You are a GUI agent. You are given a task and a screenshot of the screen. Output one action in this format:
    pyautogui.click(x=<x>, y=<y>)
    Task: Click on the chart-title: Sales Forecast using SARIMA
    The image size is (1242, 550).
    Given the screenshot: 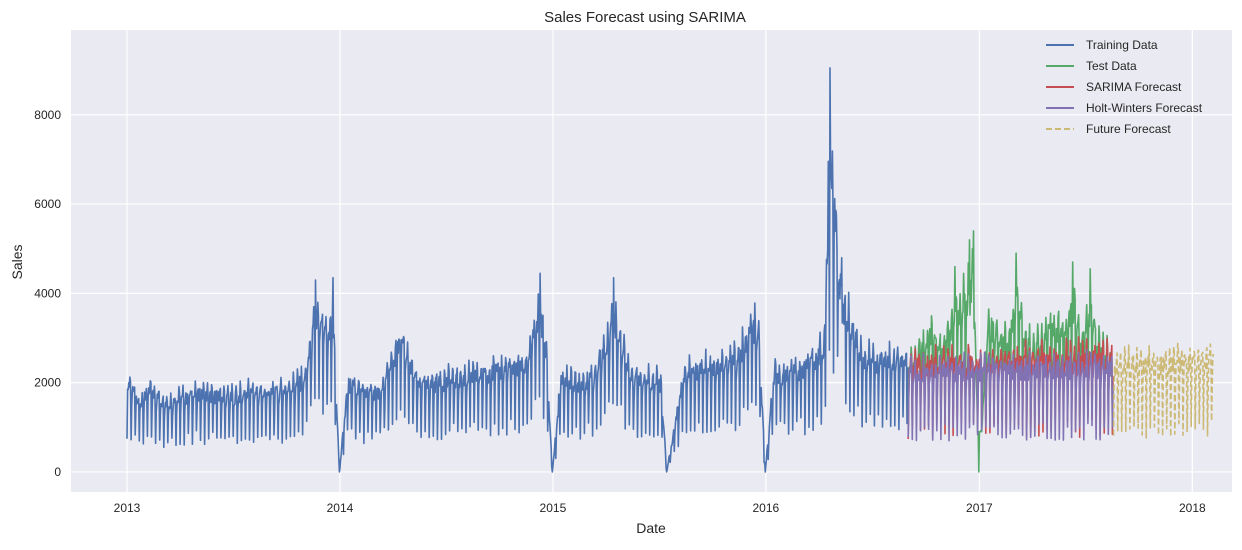 What is the action you would take?
    pyautogui.click(x=645, y=17)
    